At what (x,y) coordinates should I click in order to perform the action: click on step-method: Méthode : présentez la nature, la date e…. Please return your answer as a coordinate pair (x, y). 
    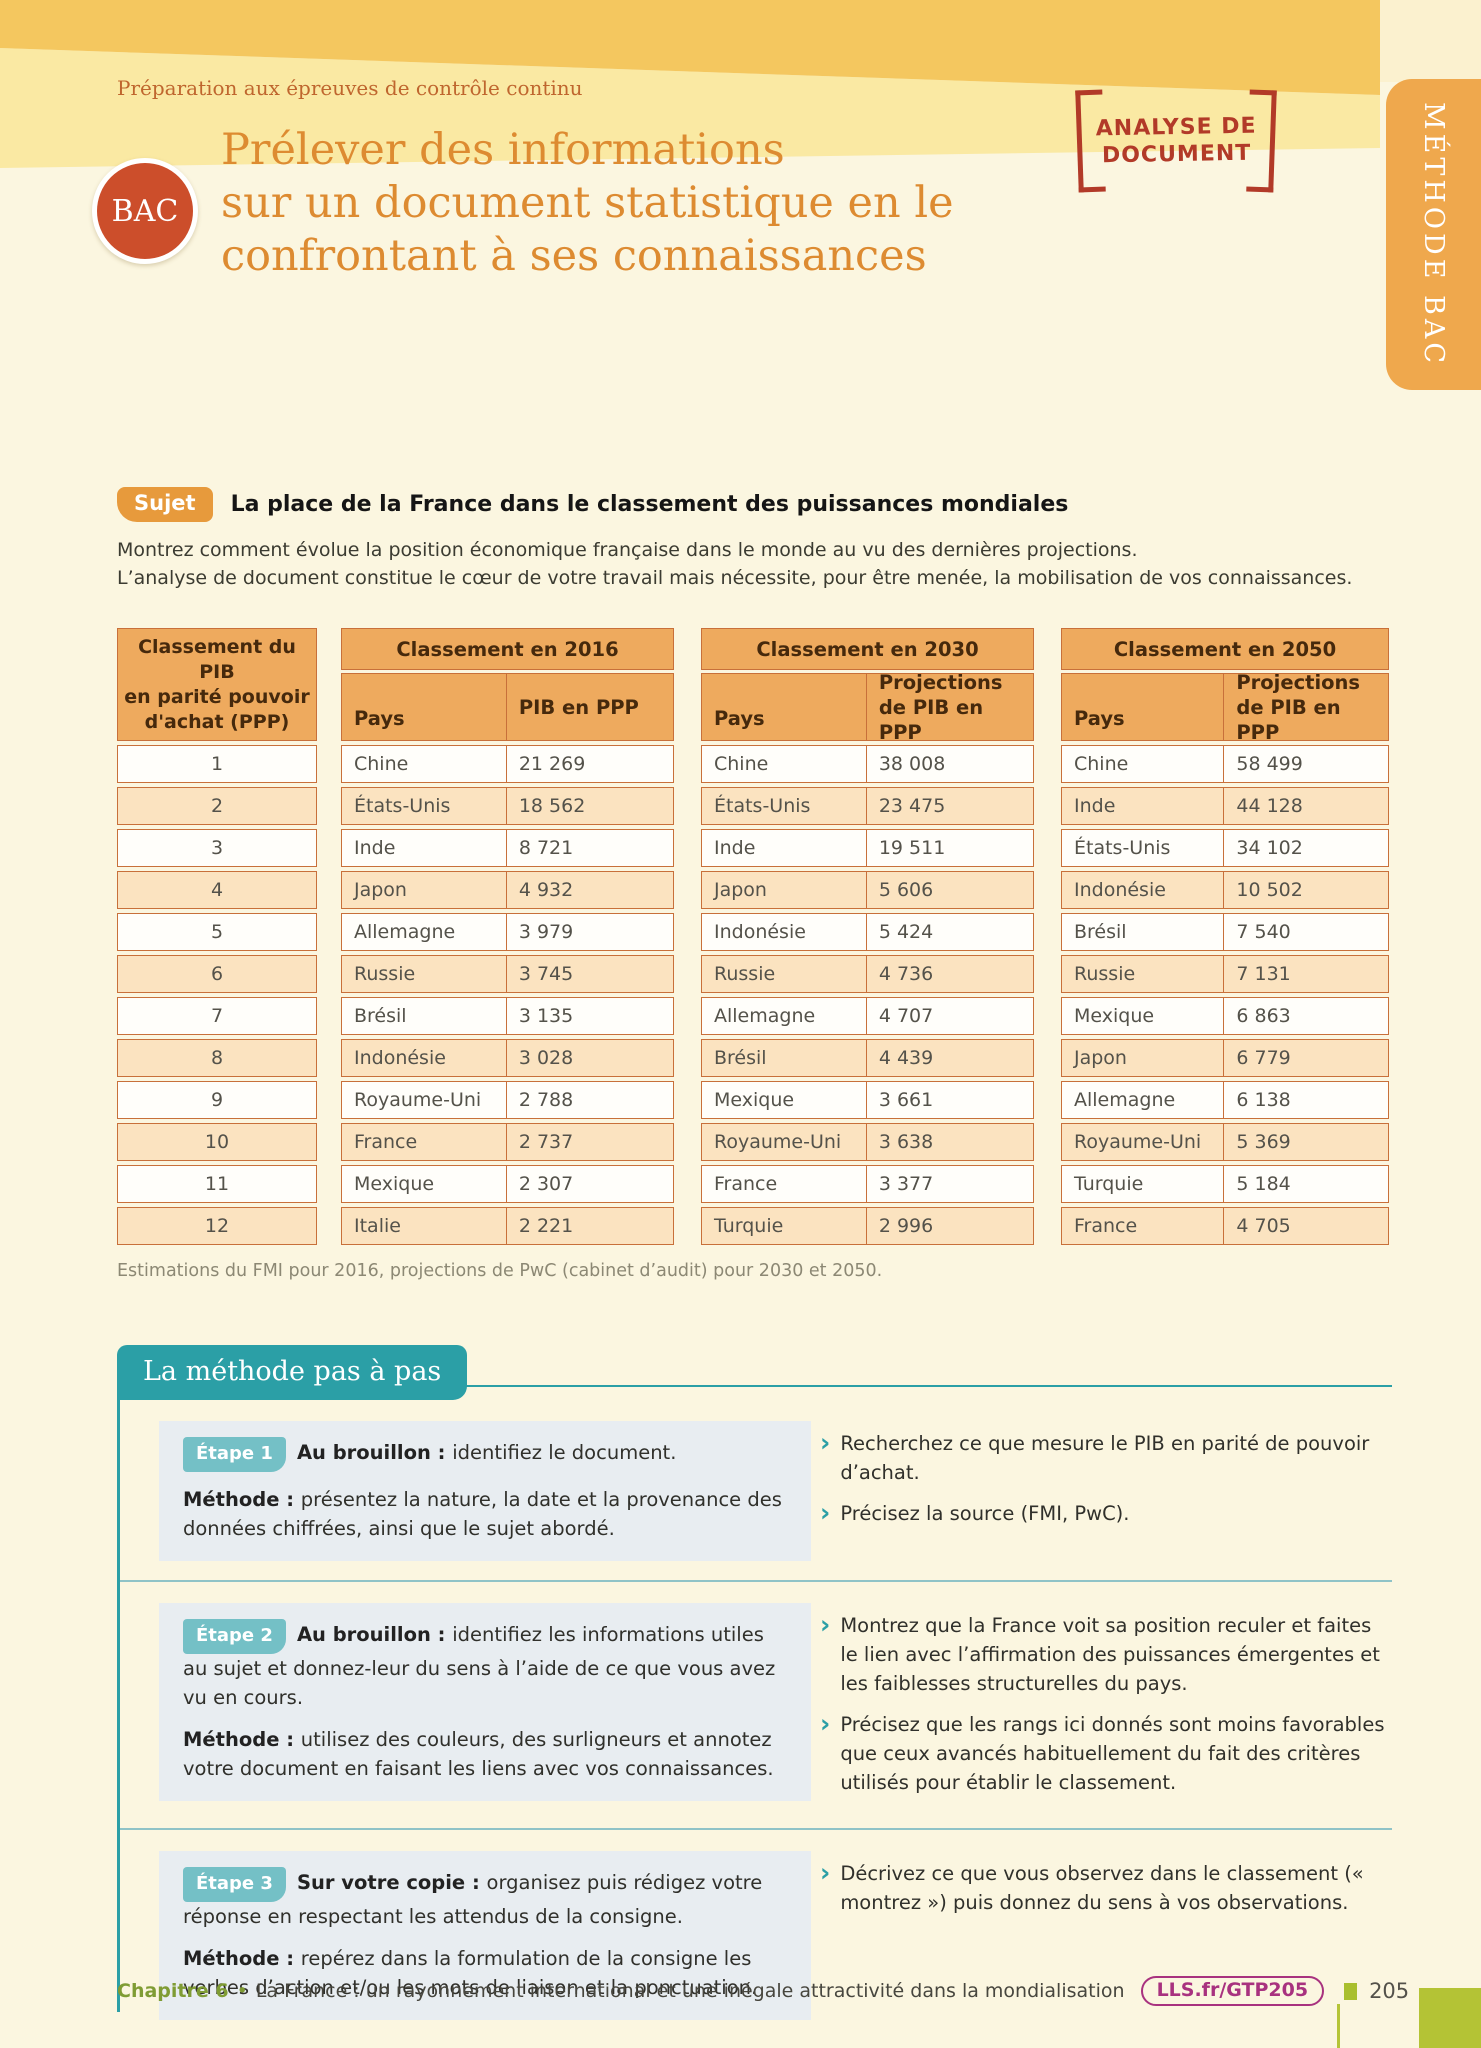
    Looking at the image, I should click on (485, 1514).